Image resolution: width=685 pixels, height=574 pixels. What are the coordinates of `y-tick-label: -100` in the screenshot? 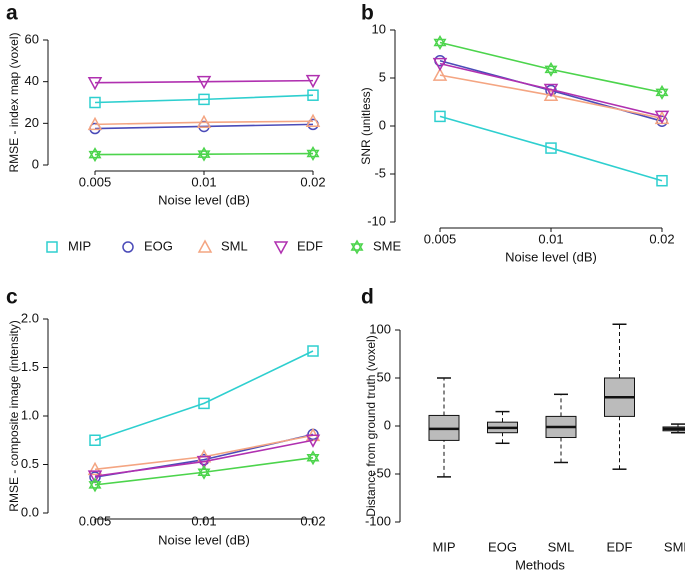 It's located at (378, 520).